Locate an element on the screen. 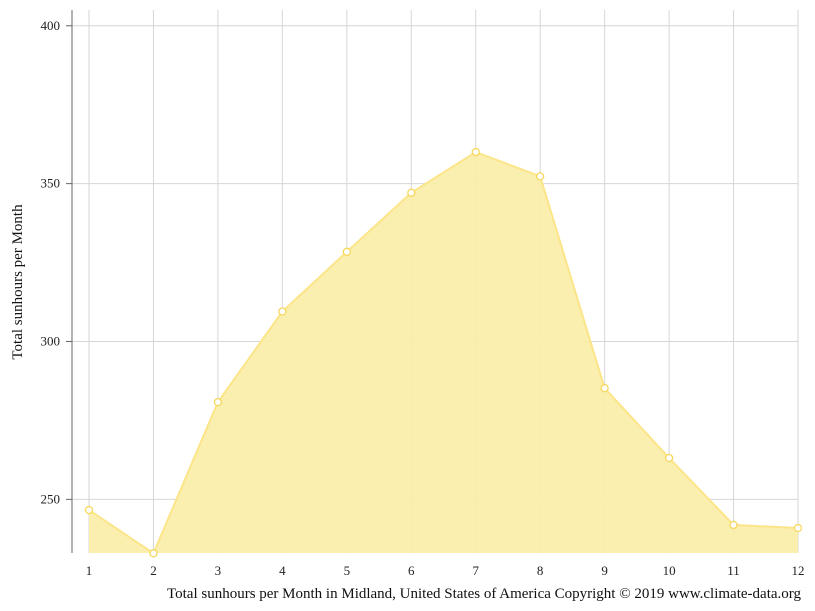 The image size is (815, 611). x-tick-label: 2 is located at coordinates (153, 570).